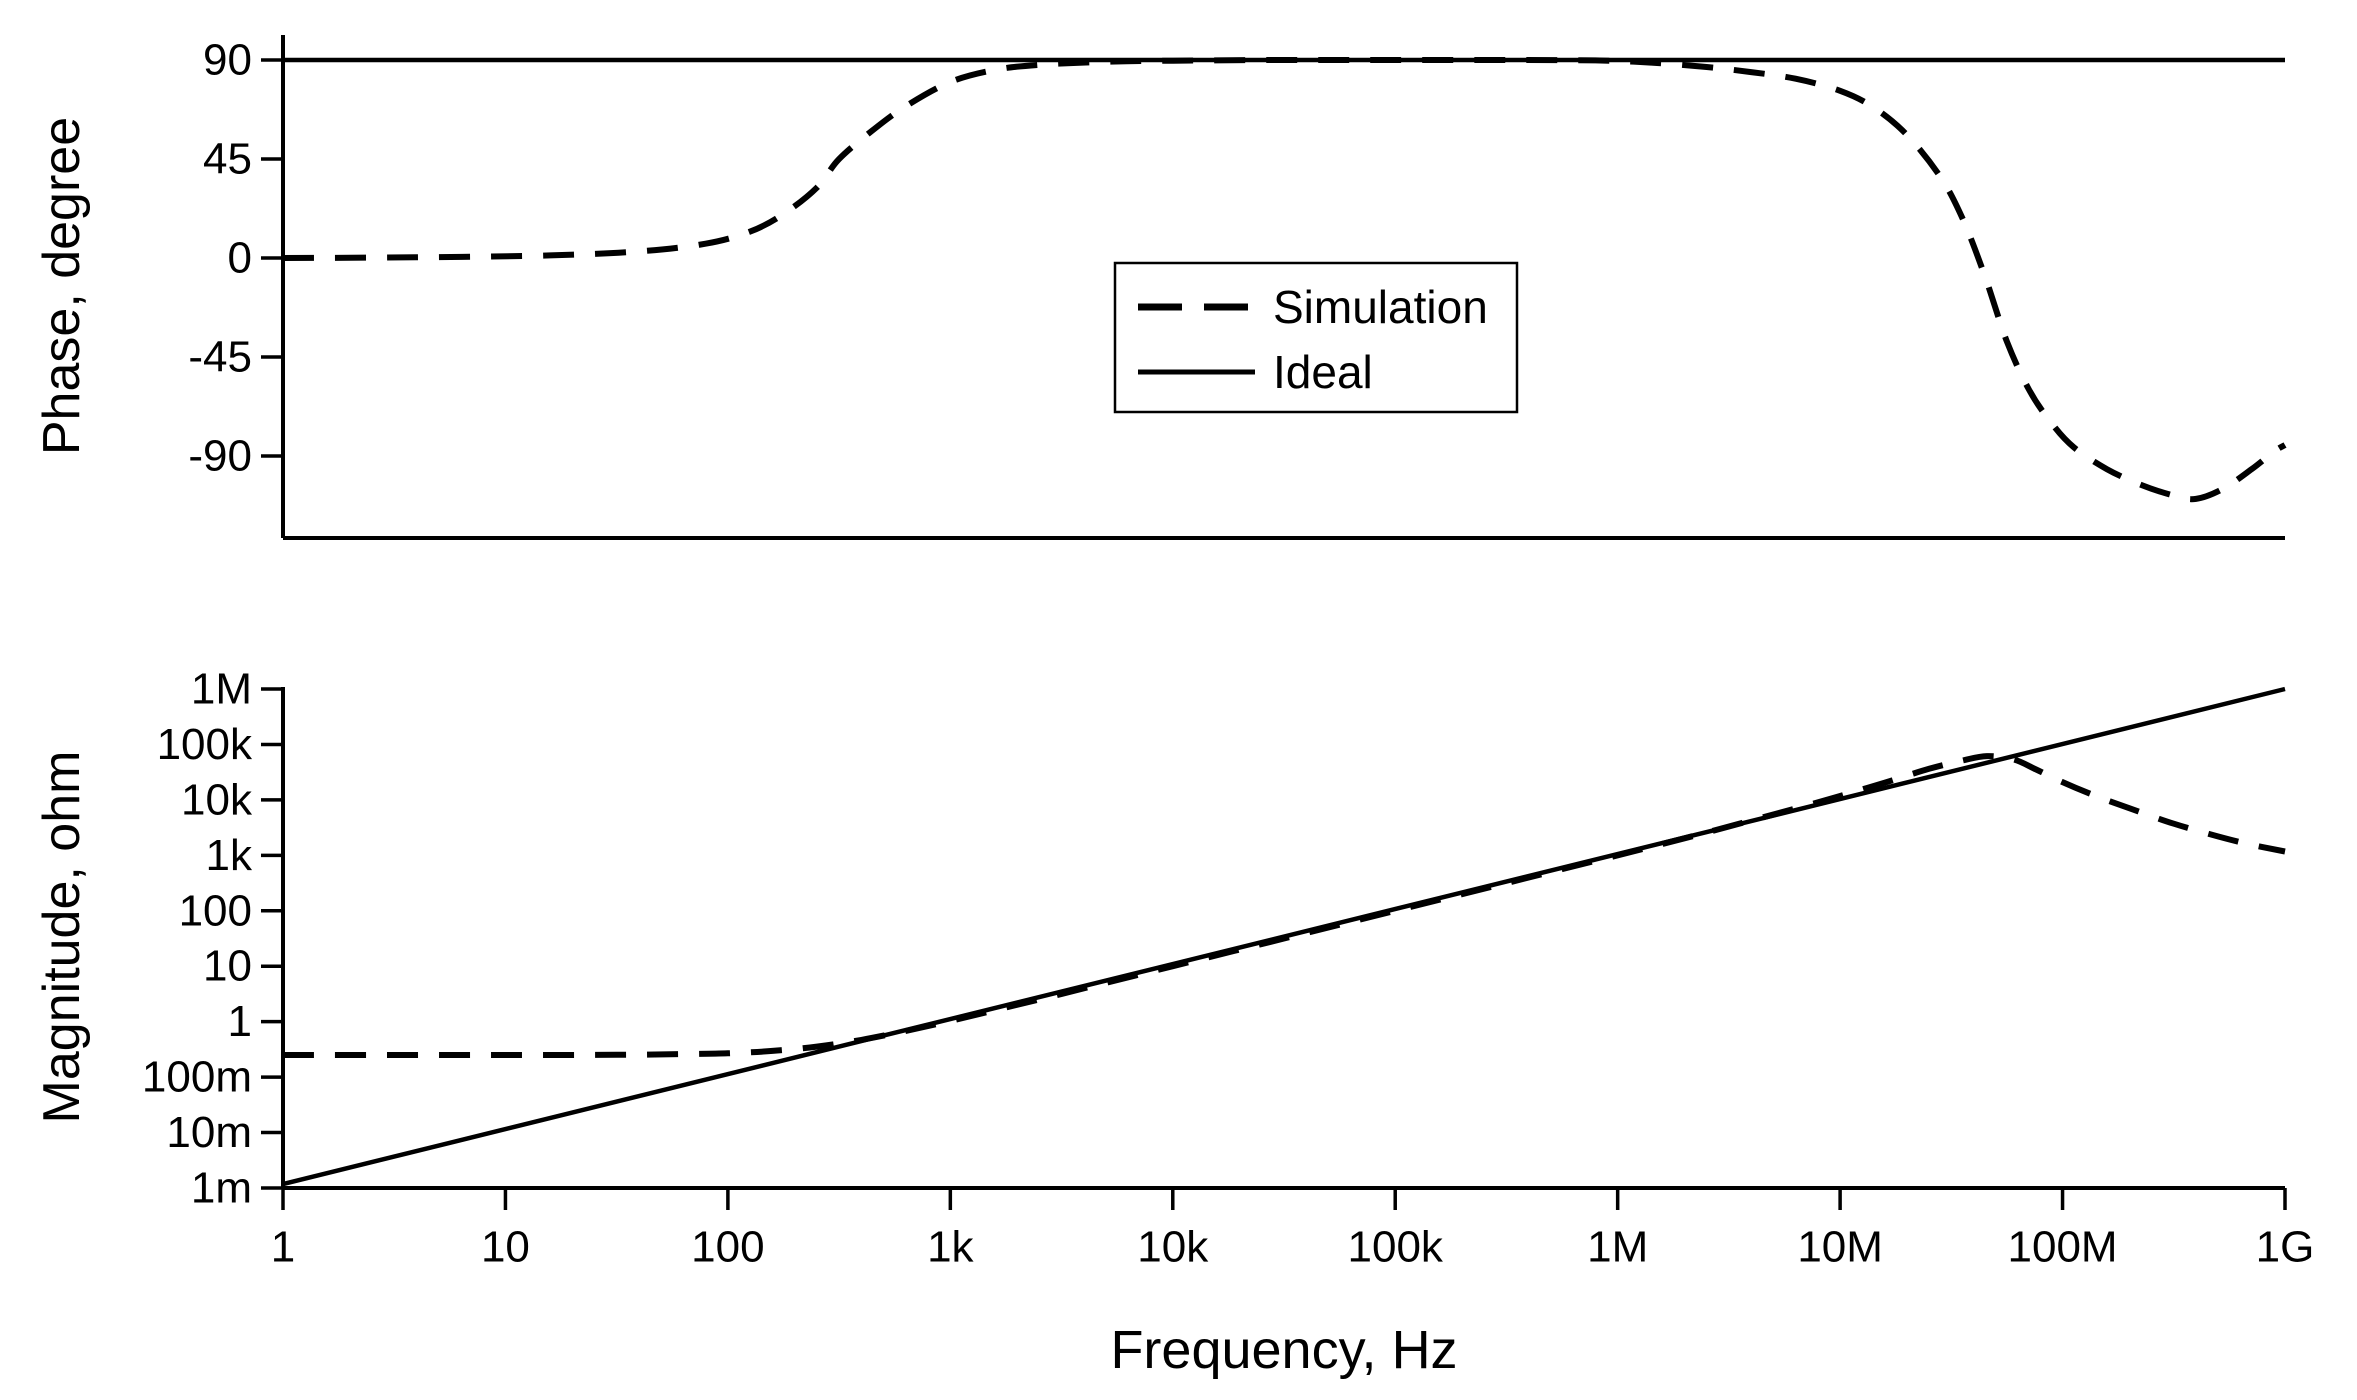 The height and width of the screenshot is (1400, 2357). Describe the element at coordinates (1840, 1247) in the screenshot. I see `frequency-x-tick-label: 10M` at that location.